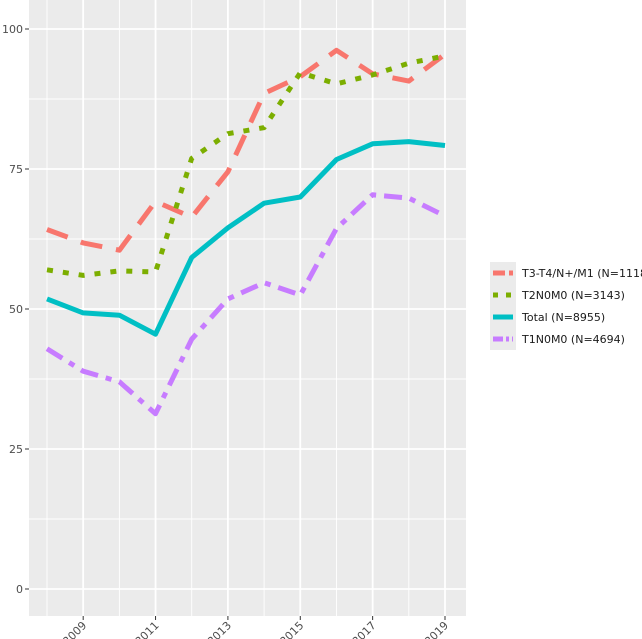 The image size is (642, 639). I want to click on y-tick-label: 50, so click(16, 309).